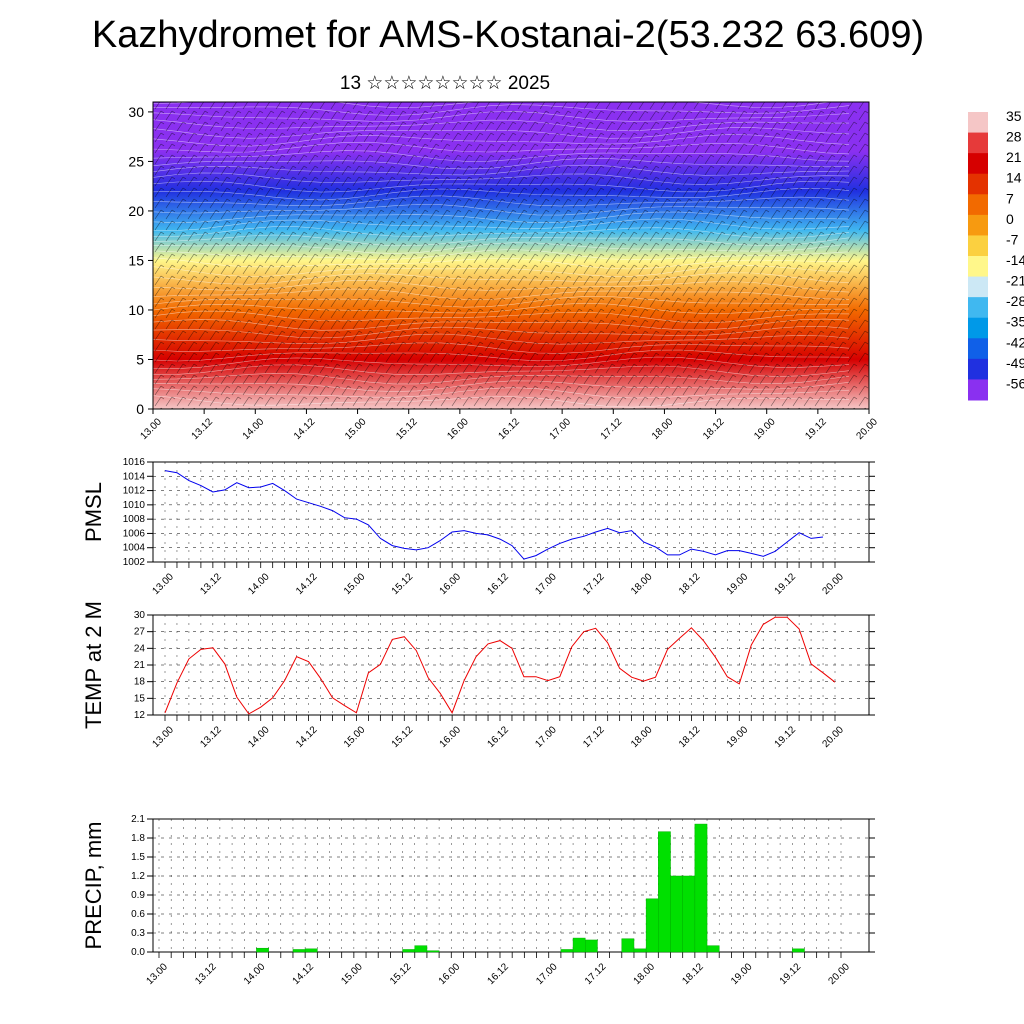 The height and width of the screenshot is (1024, 1024). I want to click on y-tick-label: 20, so click(136, 211).